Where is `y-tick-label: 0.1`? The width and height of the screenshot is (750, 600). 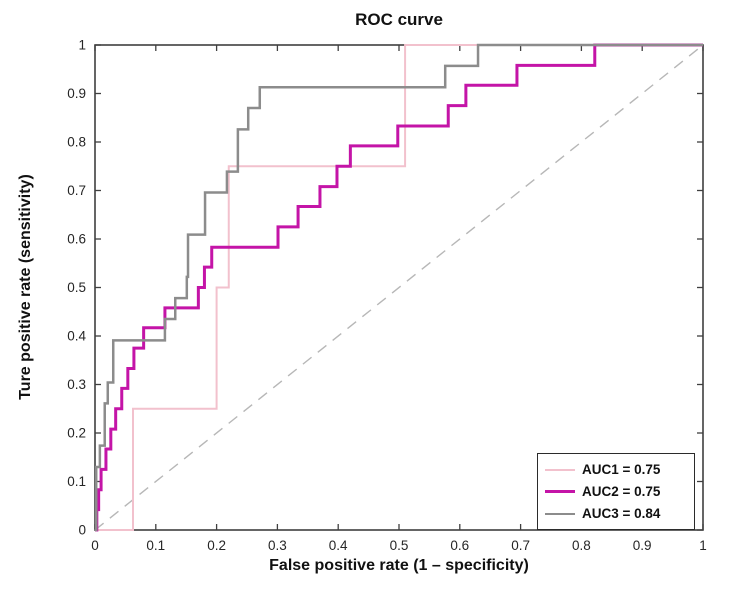 y-tick-label: 0.1 is located at coordinates (76, 481).